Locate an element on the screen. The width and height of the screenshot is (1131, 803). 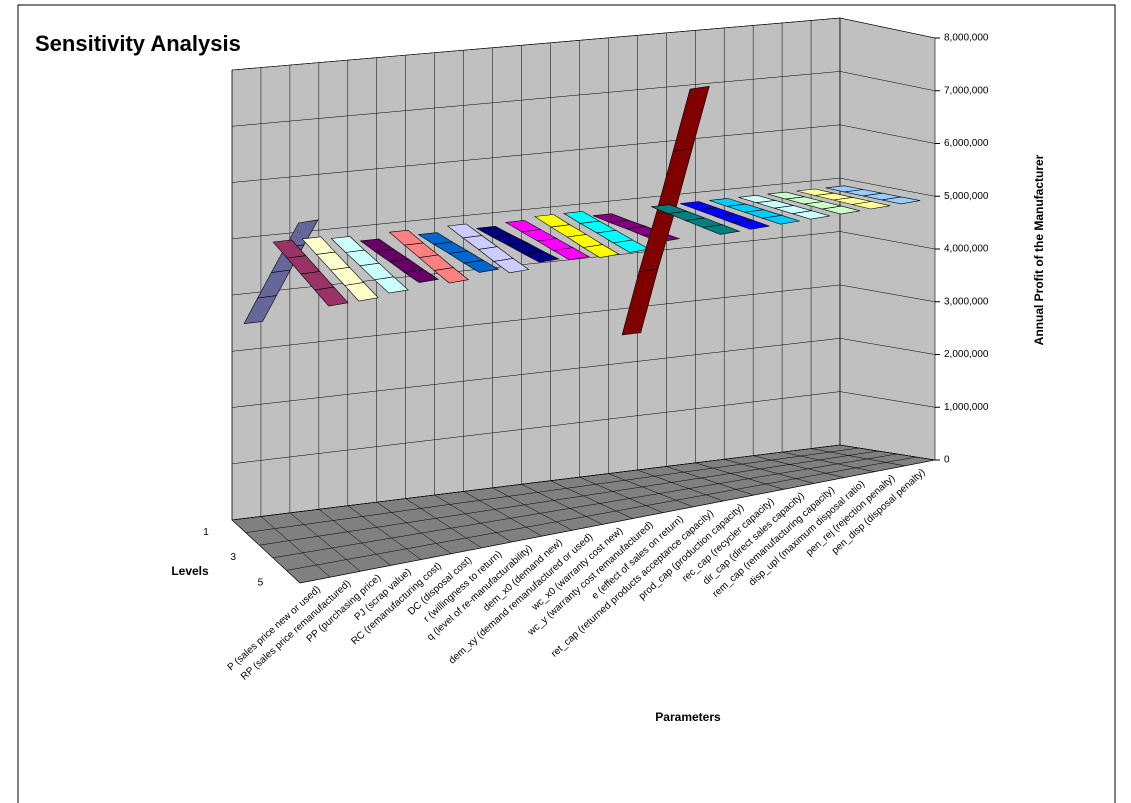
y-tick-label: 7,000,000 is located at coordinates (966, 90).